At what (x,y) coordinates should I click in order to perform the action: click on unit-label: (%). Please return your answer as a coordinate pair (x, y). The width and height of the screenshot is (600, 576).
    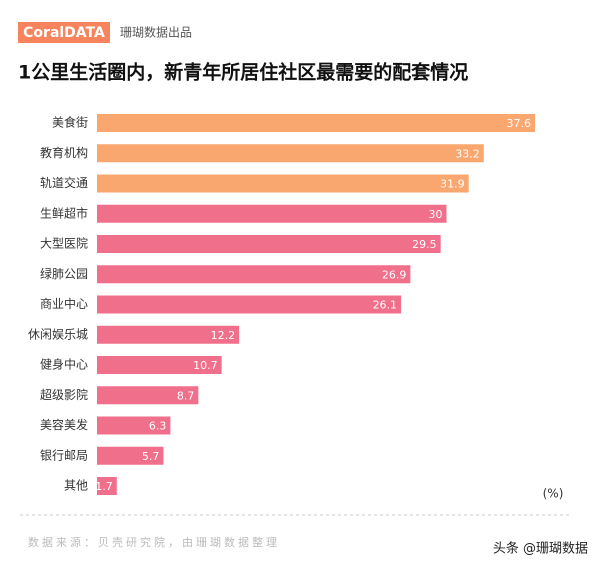
    Looking at the image, I should click on (553, 494).